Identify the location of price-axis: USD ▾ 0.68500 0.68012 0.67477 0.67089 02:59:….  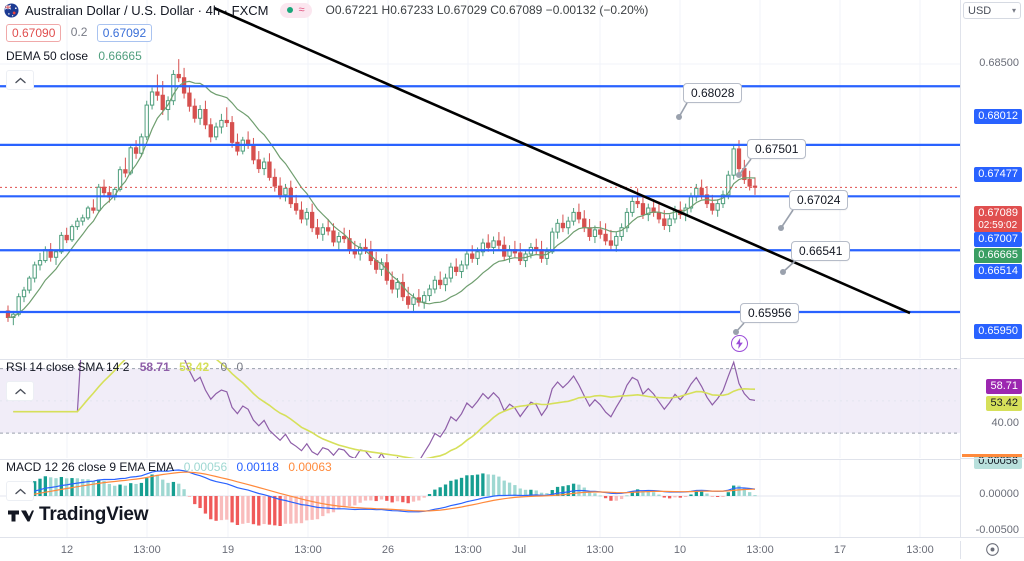
(992, 268).